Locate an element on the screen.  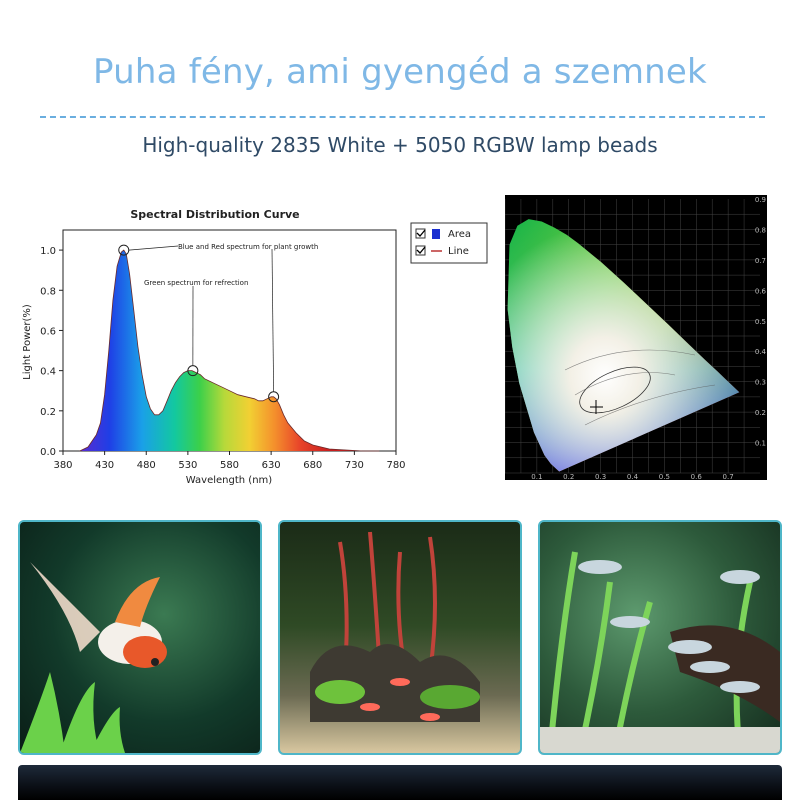
x-tick-label: 730 is located at coordinates (354, 465).